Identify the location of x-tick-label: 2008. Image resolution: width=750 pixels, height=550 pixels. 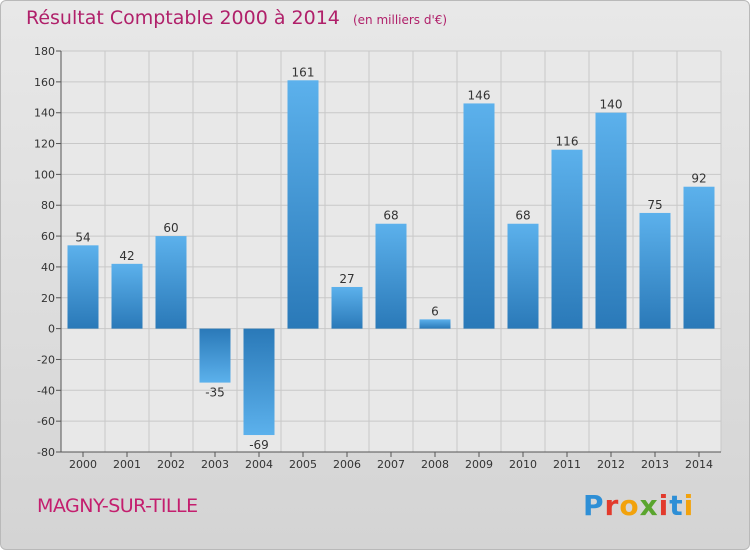
(435, 464).